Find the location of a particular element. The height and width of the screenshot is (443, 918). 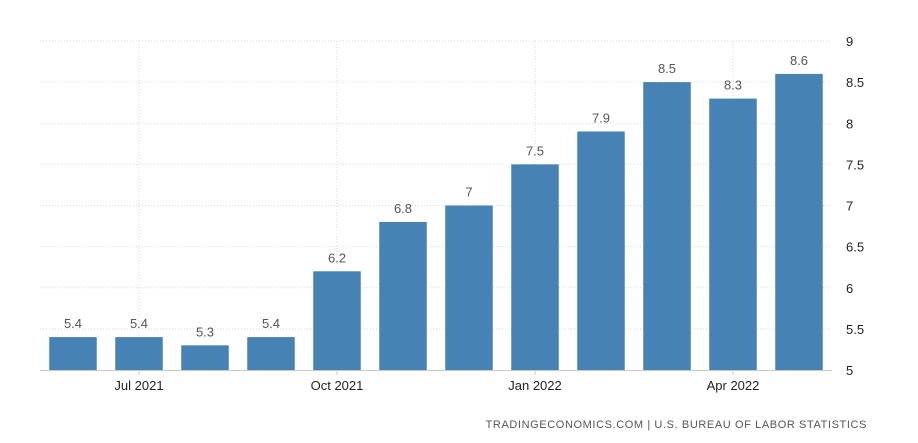

bar-value-label: 8.5 is located at coordinates (667, 68).